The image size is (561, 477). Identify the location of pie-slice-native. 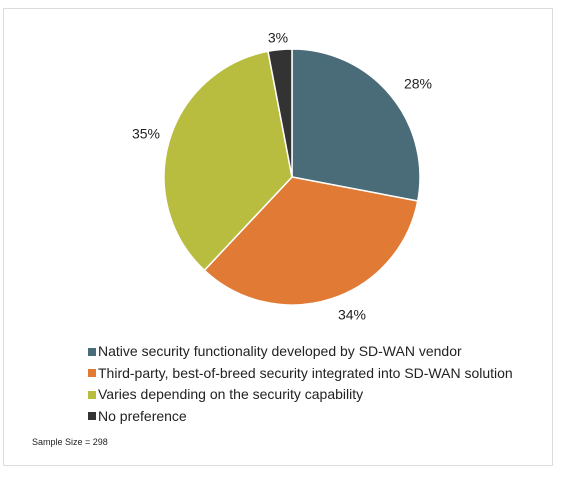
(356, 125).